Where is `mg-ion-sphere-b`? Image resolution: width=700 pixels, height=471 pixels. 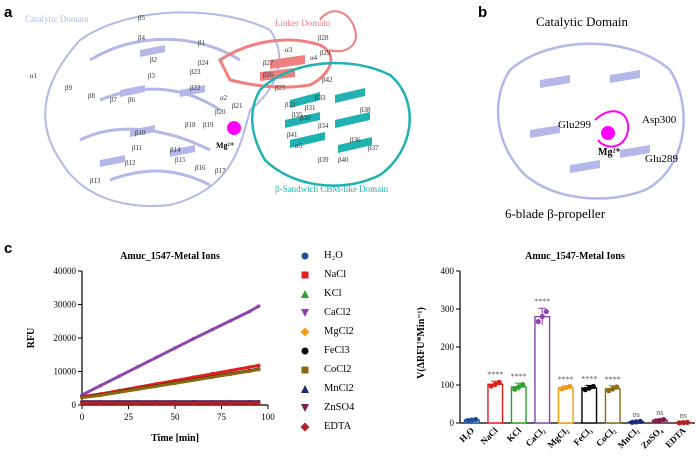 mg-ion-sphere-b is located at coordinates (608, 133).